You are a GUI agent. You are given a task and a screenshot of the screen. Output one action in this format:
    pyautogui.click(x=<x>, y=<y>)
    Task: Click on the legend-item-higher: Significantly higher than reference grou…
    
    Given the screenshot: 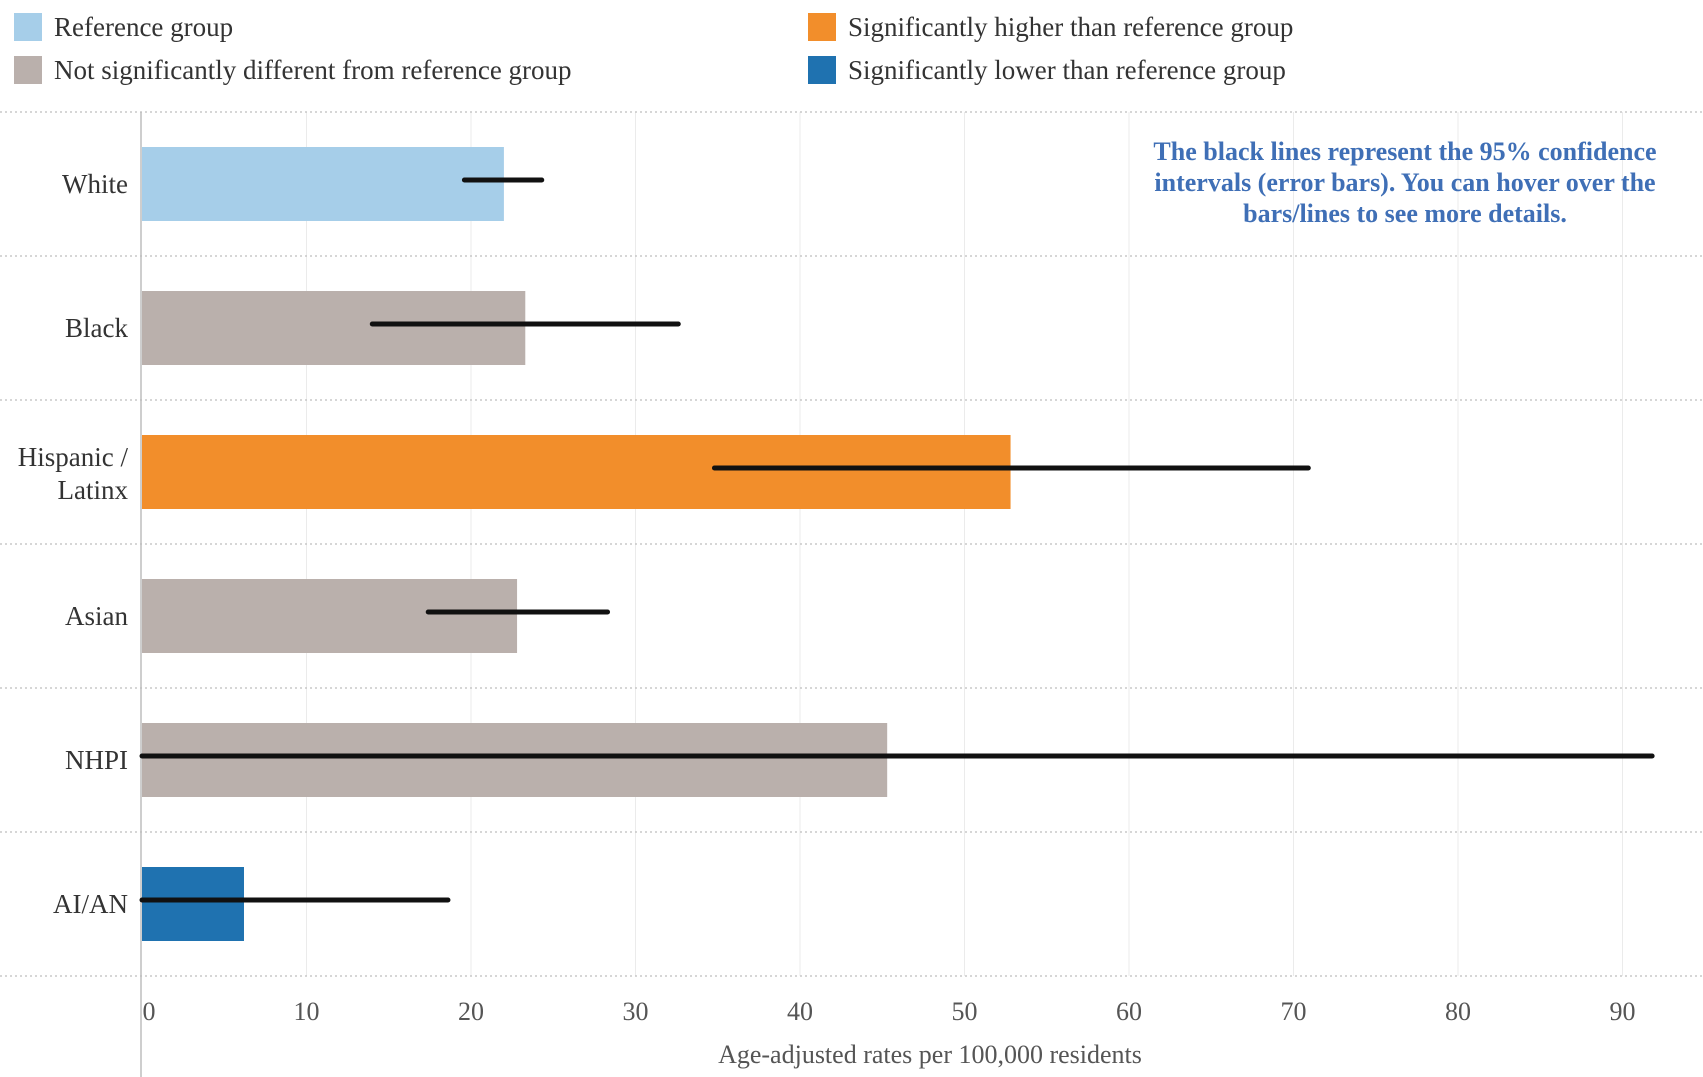 What is the action you would take?
    pyautogui.click(x=1050, y=27)
    